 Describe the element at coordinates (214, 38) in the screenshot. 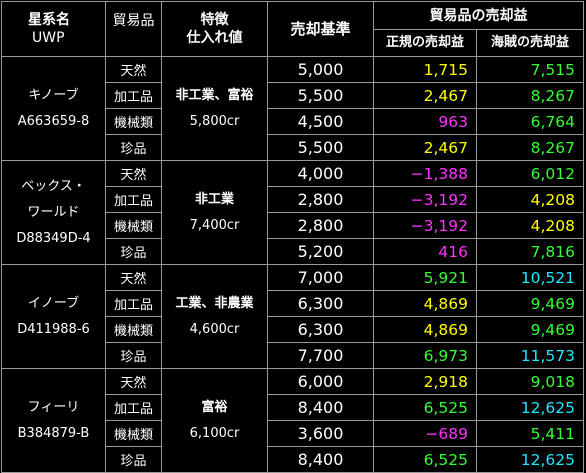

I see `purchase-header: 仕入れ値` at that location.